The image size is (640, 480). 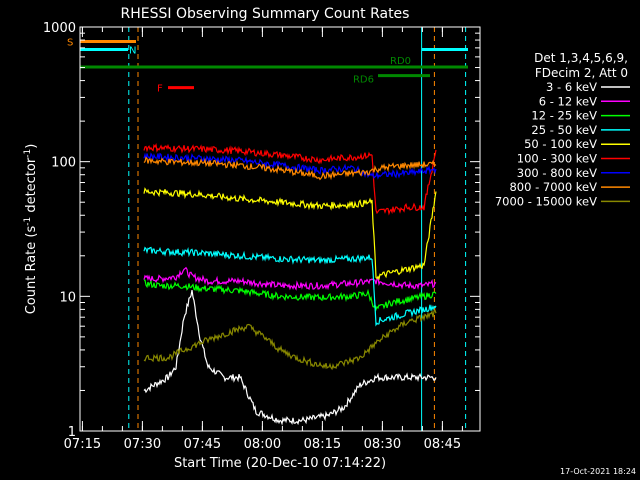 What do you see at coordinates (568, 101) in the screenshot?
I see `legend-label: 6 - 12 keV` at bounding box center [568, 101].